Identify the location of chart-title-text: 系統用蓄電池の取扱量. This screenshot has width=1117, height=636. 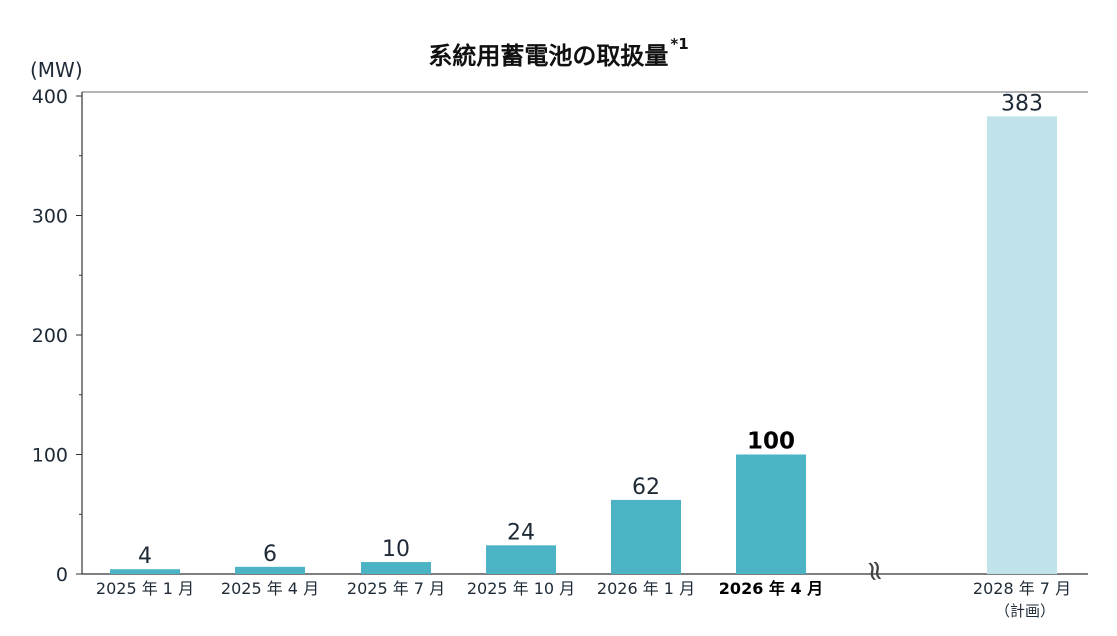
(548, 56).